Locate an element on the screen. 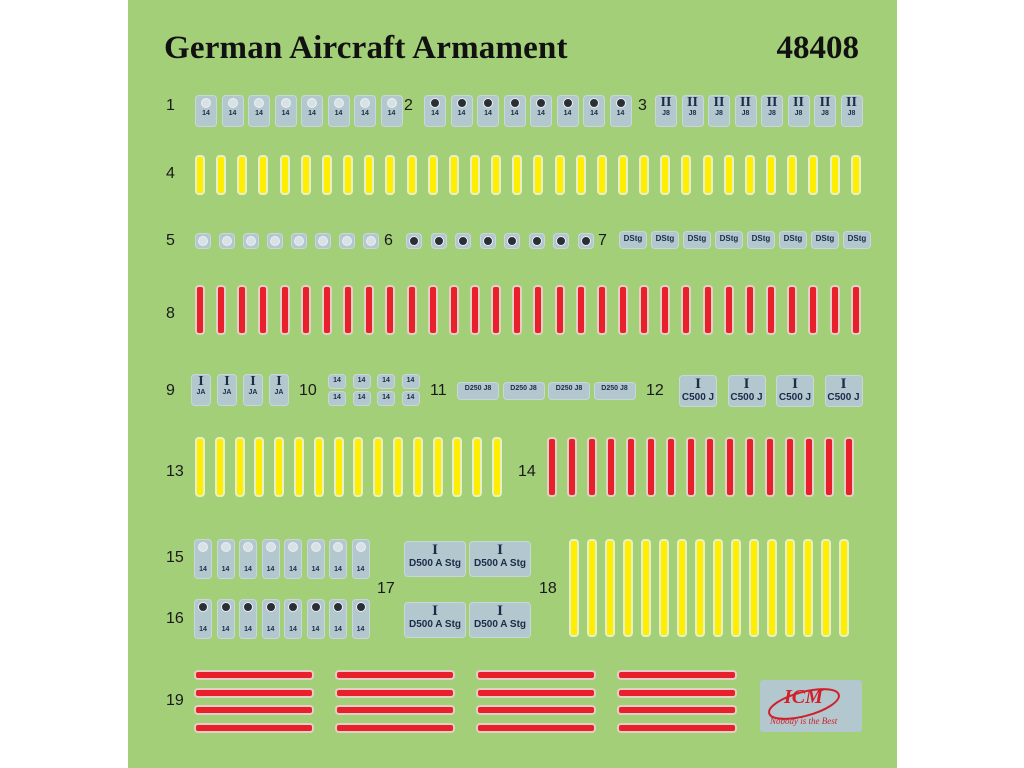  decal-code: D500 A Stg is located at coordinates (500, 624).